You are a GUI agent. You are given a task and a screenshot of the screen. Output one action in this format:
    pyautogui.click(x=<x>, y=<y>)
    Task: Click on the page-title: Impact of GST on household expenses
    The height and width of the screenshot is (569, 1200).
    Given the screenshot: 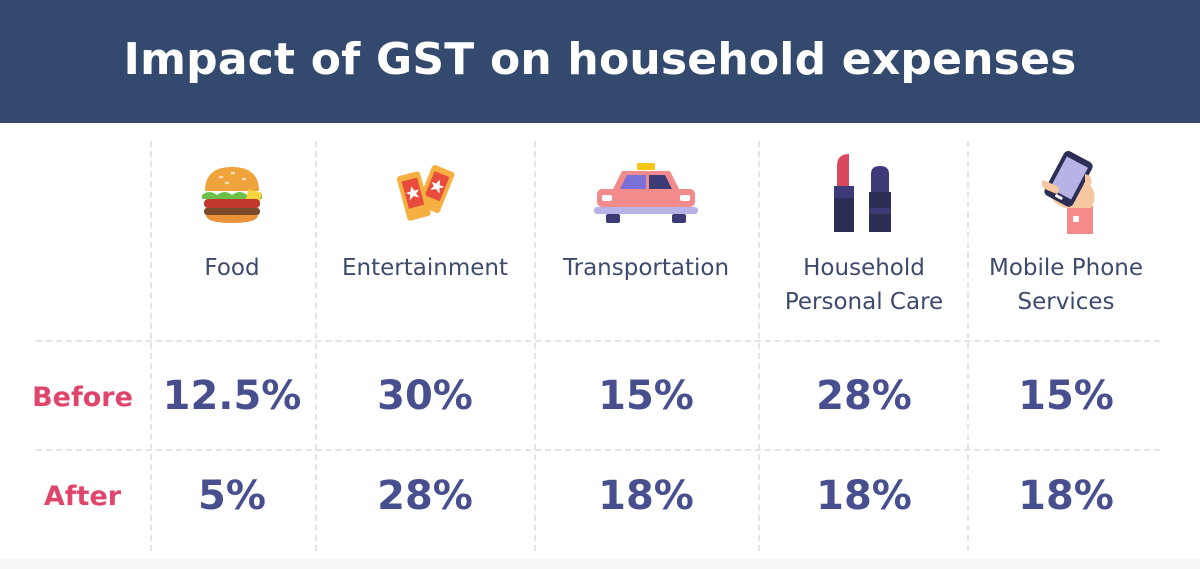 What is the action you would take?
    pyautogui.click(x=600, y=59)
    